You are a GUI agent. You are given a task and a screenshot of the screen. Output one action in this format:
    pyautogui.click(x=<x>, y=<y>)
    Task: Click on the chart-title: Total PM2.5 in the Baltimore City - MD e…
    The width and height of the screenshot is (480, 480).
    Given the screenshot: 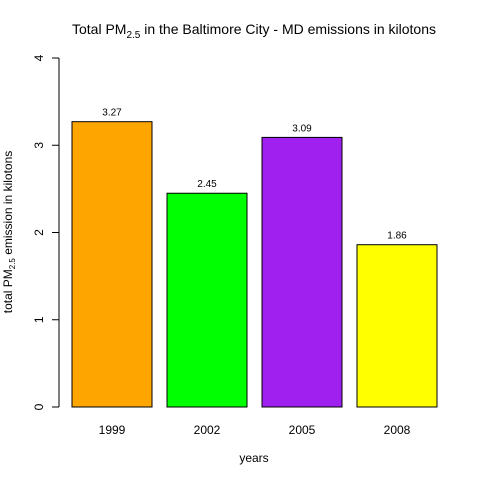 What is the action you would take?
    pyautogui.click(x=254, y=31)
    